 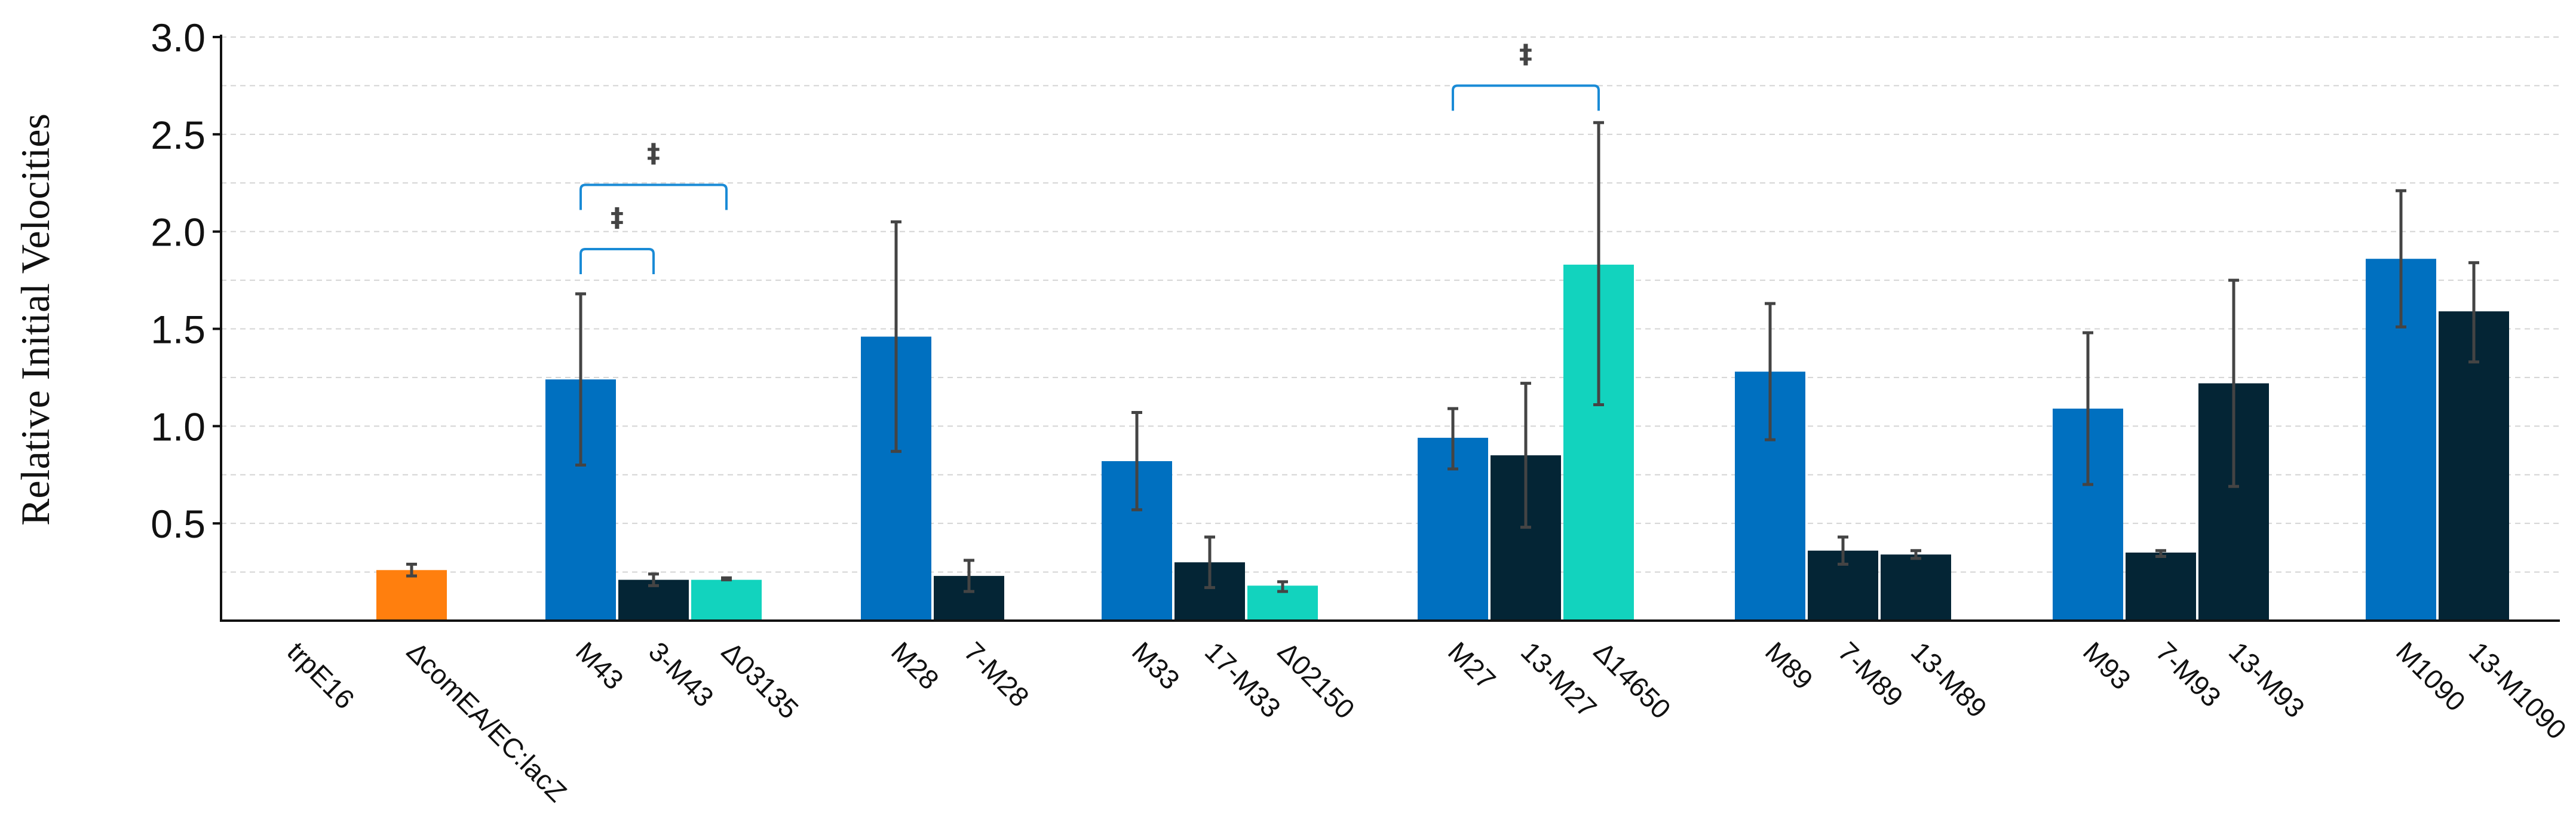 What do you see at coordinates (178, 524) in the screenshot?
I see `y-tick-label: 0.5` at bounding box center [178, 524].